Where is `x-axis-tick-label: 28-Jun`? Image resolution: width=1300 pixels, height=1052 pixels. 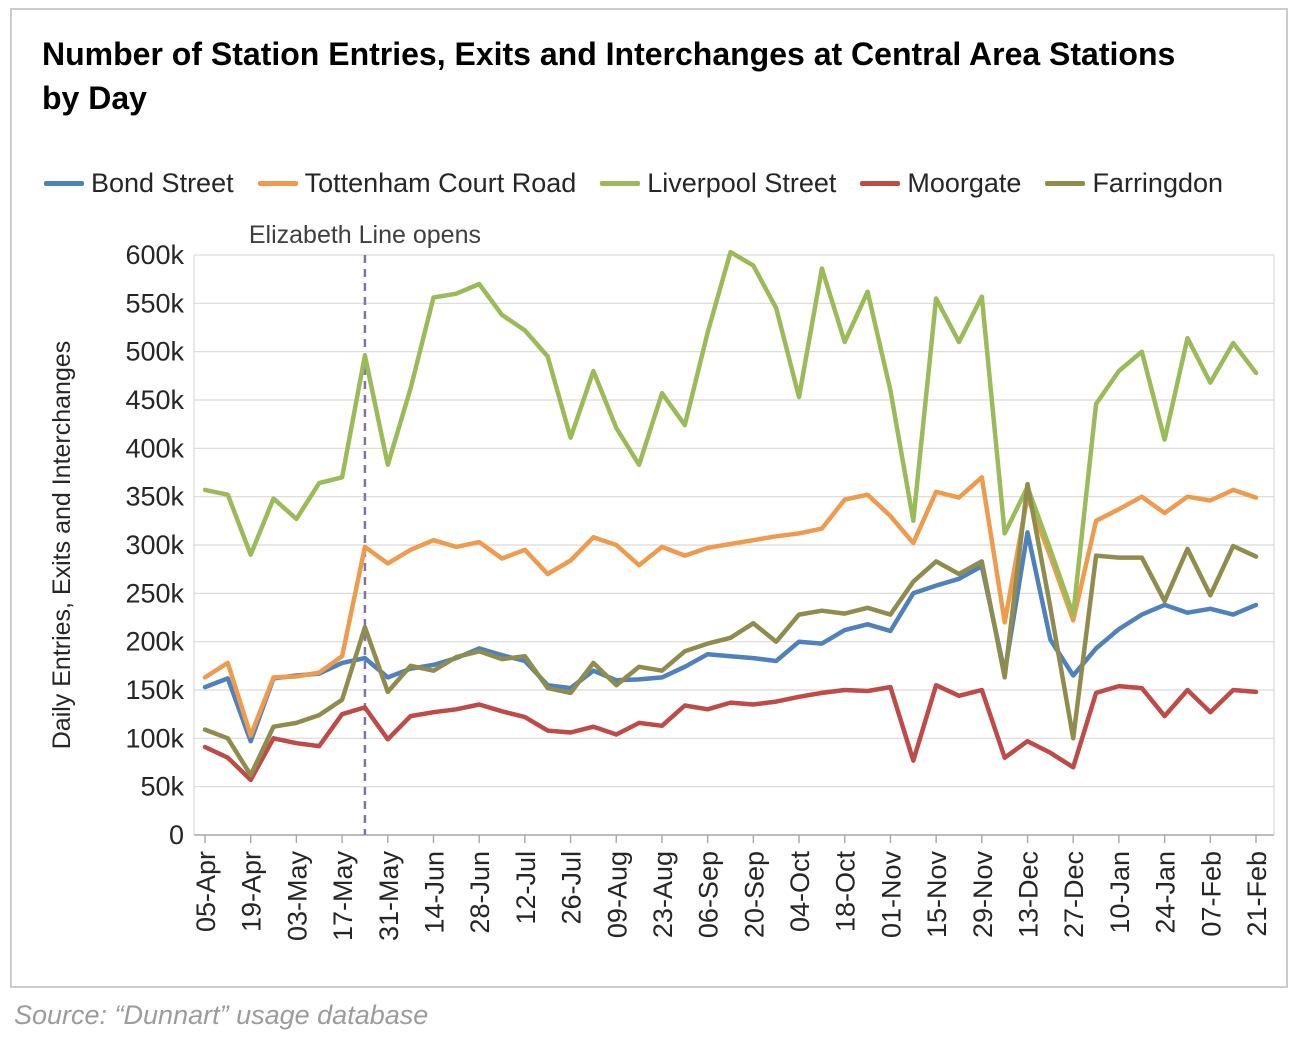
x-axis-tick-label: 28-Jun is located at coordinates (480, 892).